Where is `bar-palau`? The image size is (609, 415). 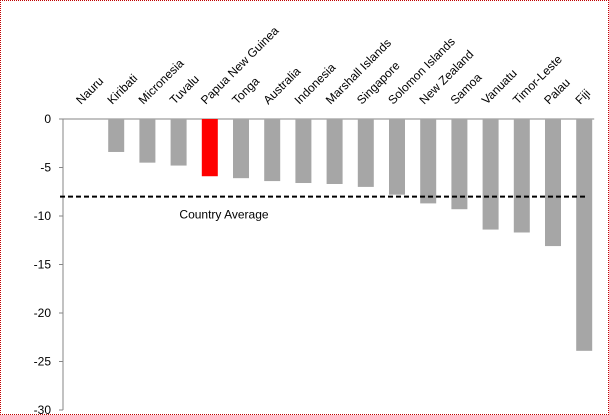
bar-palau is located at coordinates (553, 183).